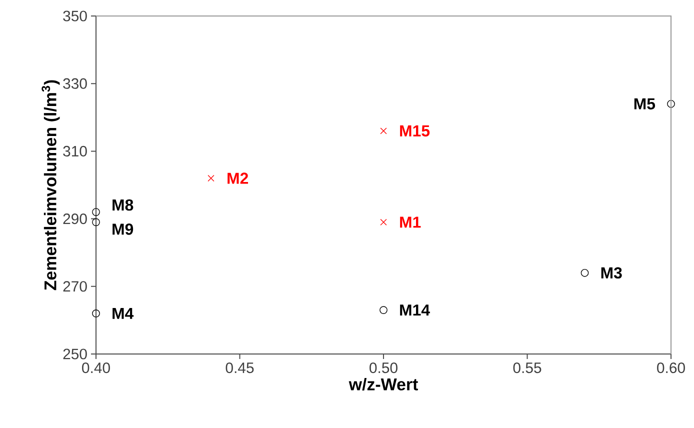 The width and height of the screenshot is (694, 428). What do you see at coordinates (75, 219) in the screenshot?
I see `y-tick-label: 290` at bounding box center [75, 219].